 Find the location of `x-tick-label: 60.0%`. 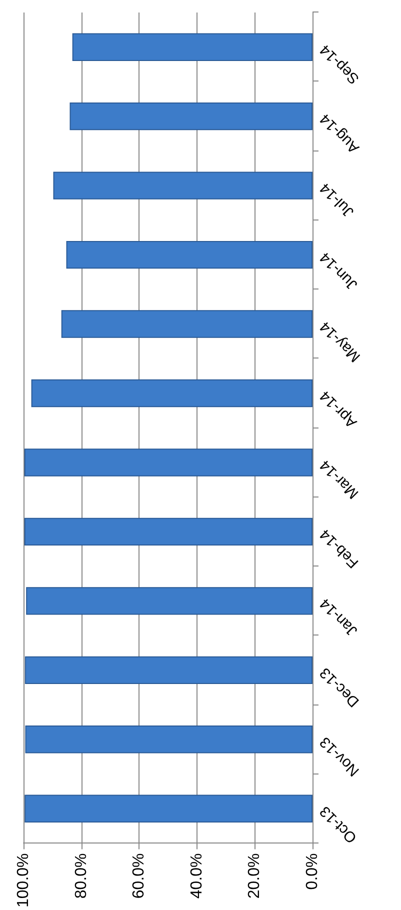

x-tick-label: 60.0% is located at coordinates (139, 875).